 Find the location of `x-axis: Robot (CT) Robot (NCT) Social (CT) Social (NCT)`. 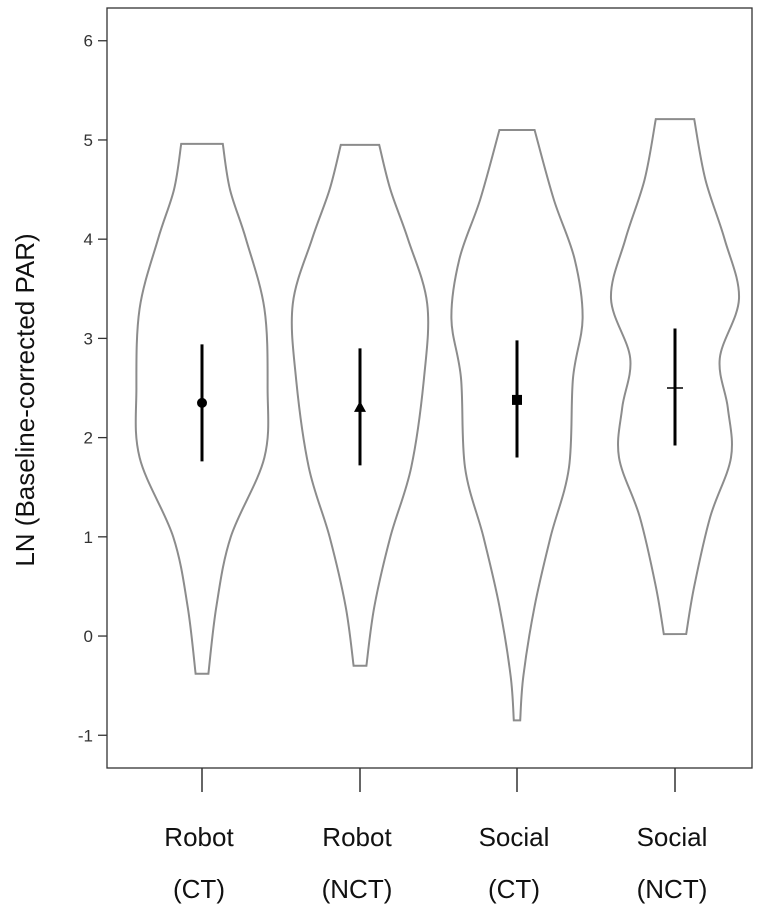

x-axis: Robot (CT) Robot (NCT) Social (CT) Social (NCT) is located at coordinates (435, 836).